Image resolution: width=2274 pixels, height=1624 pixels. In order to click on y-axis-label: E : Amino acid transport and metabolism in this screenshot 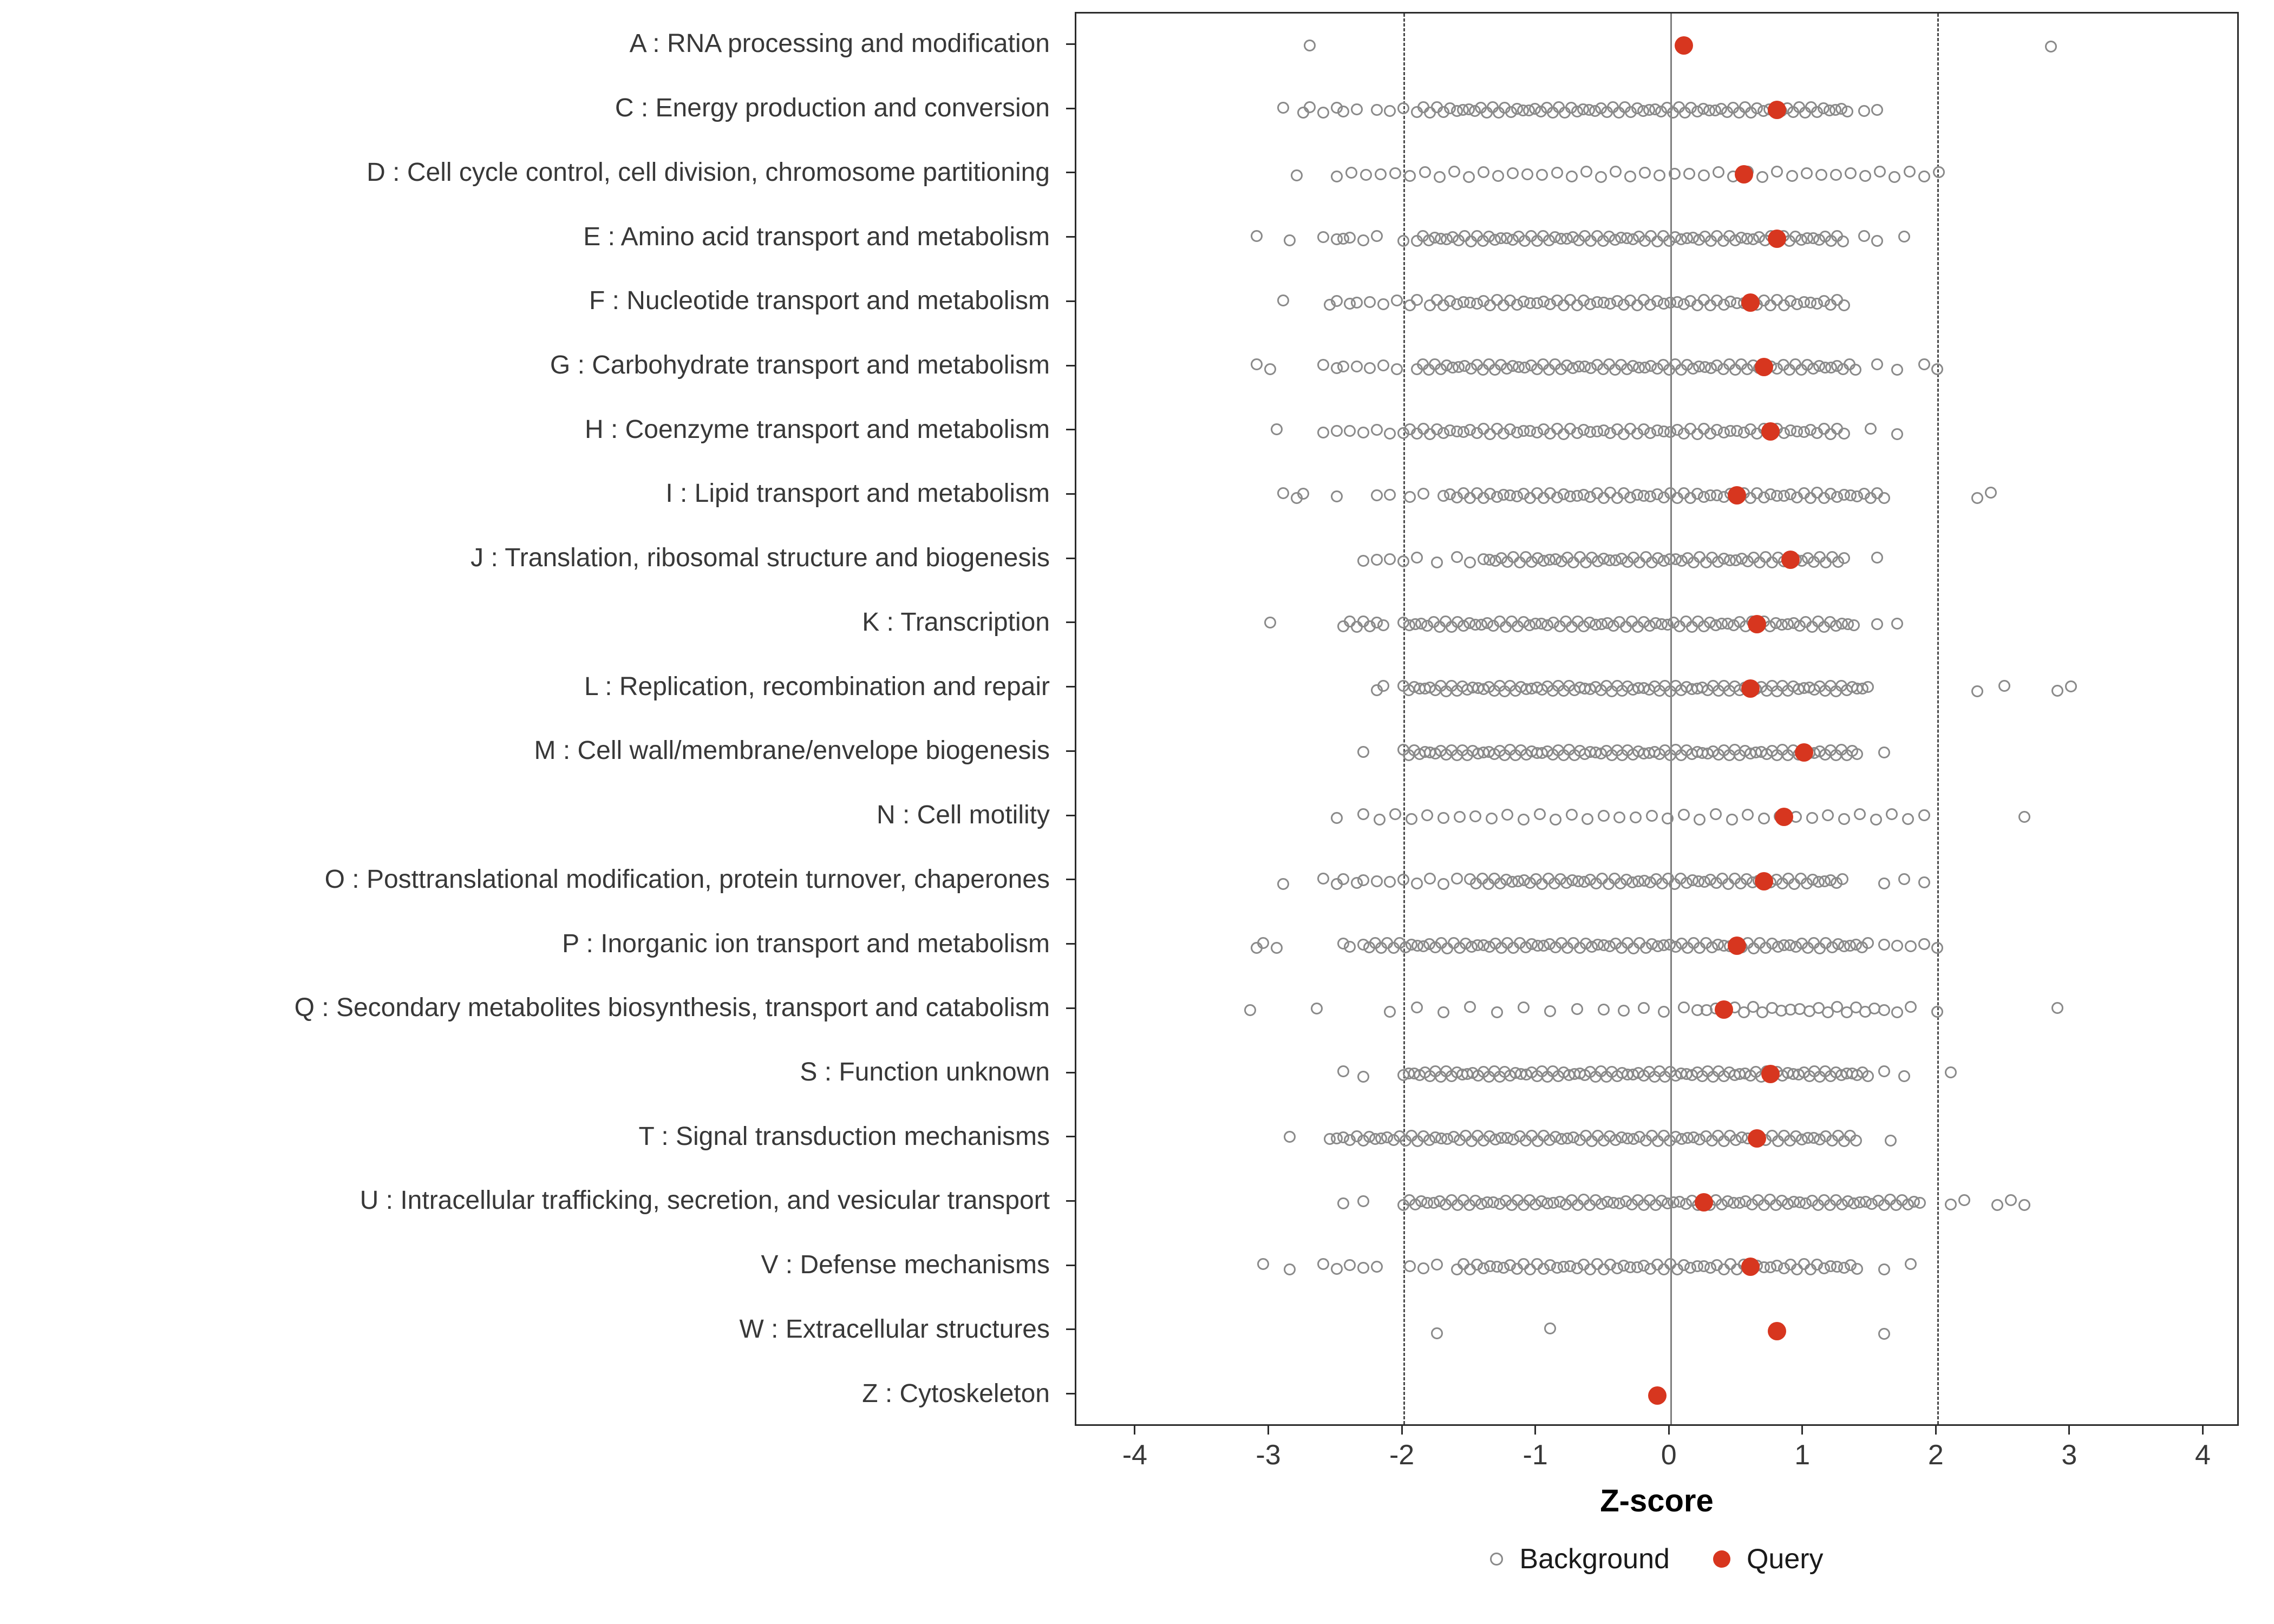, I will do `click(817, 236)`.